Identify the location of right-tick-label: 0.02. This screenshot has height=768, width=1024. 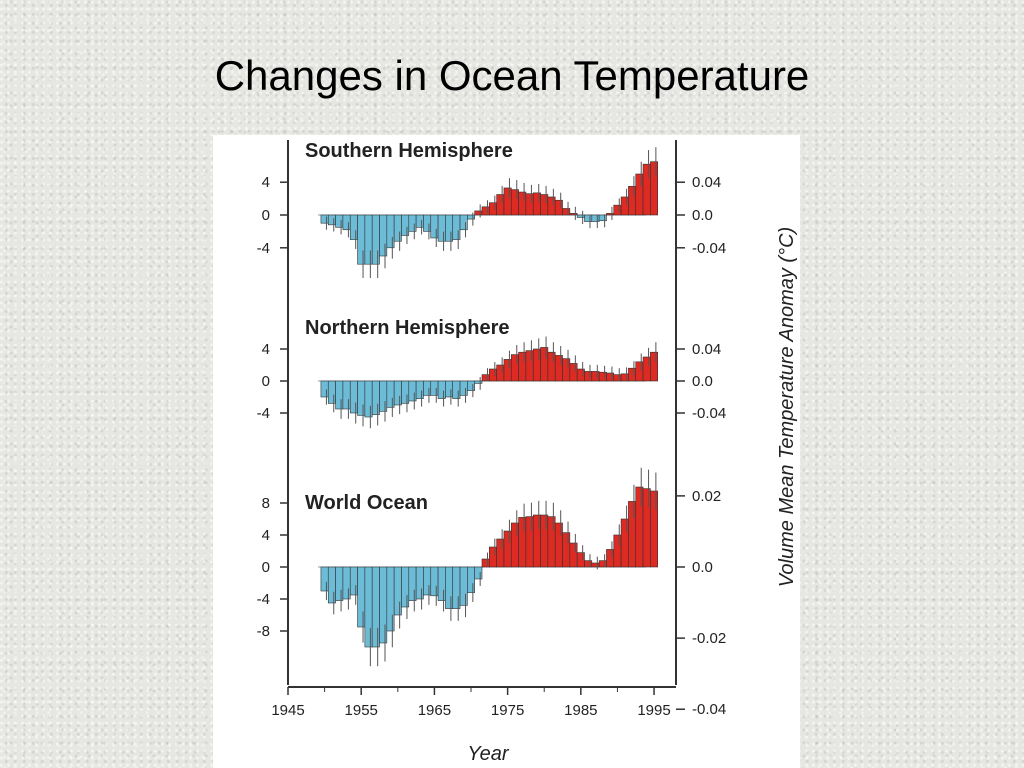
(706, 496).